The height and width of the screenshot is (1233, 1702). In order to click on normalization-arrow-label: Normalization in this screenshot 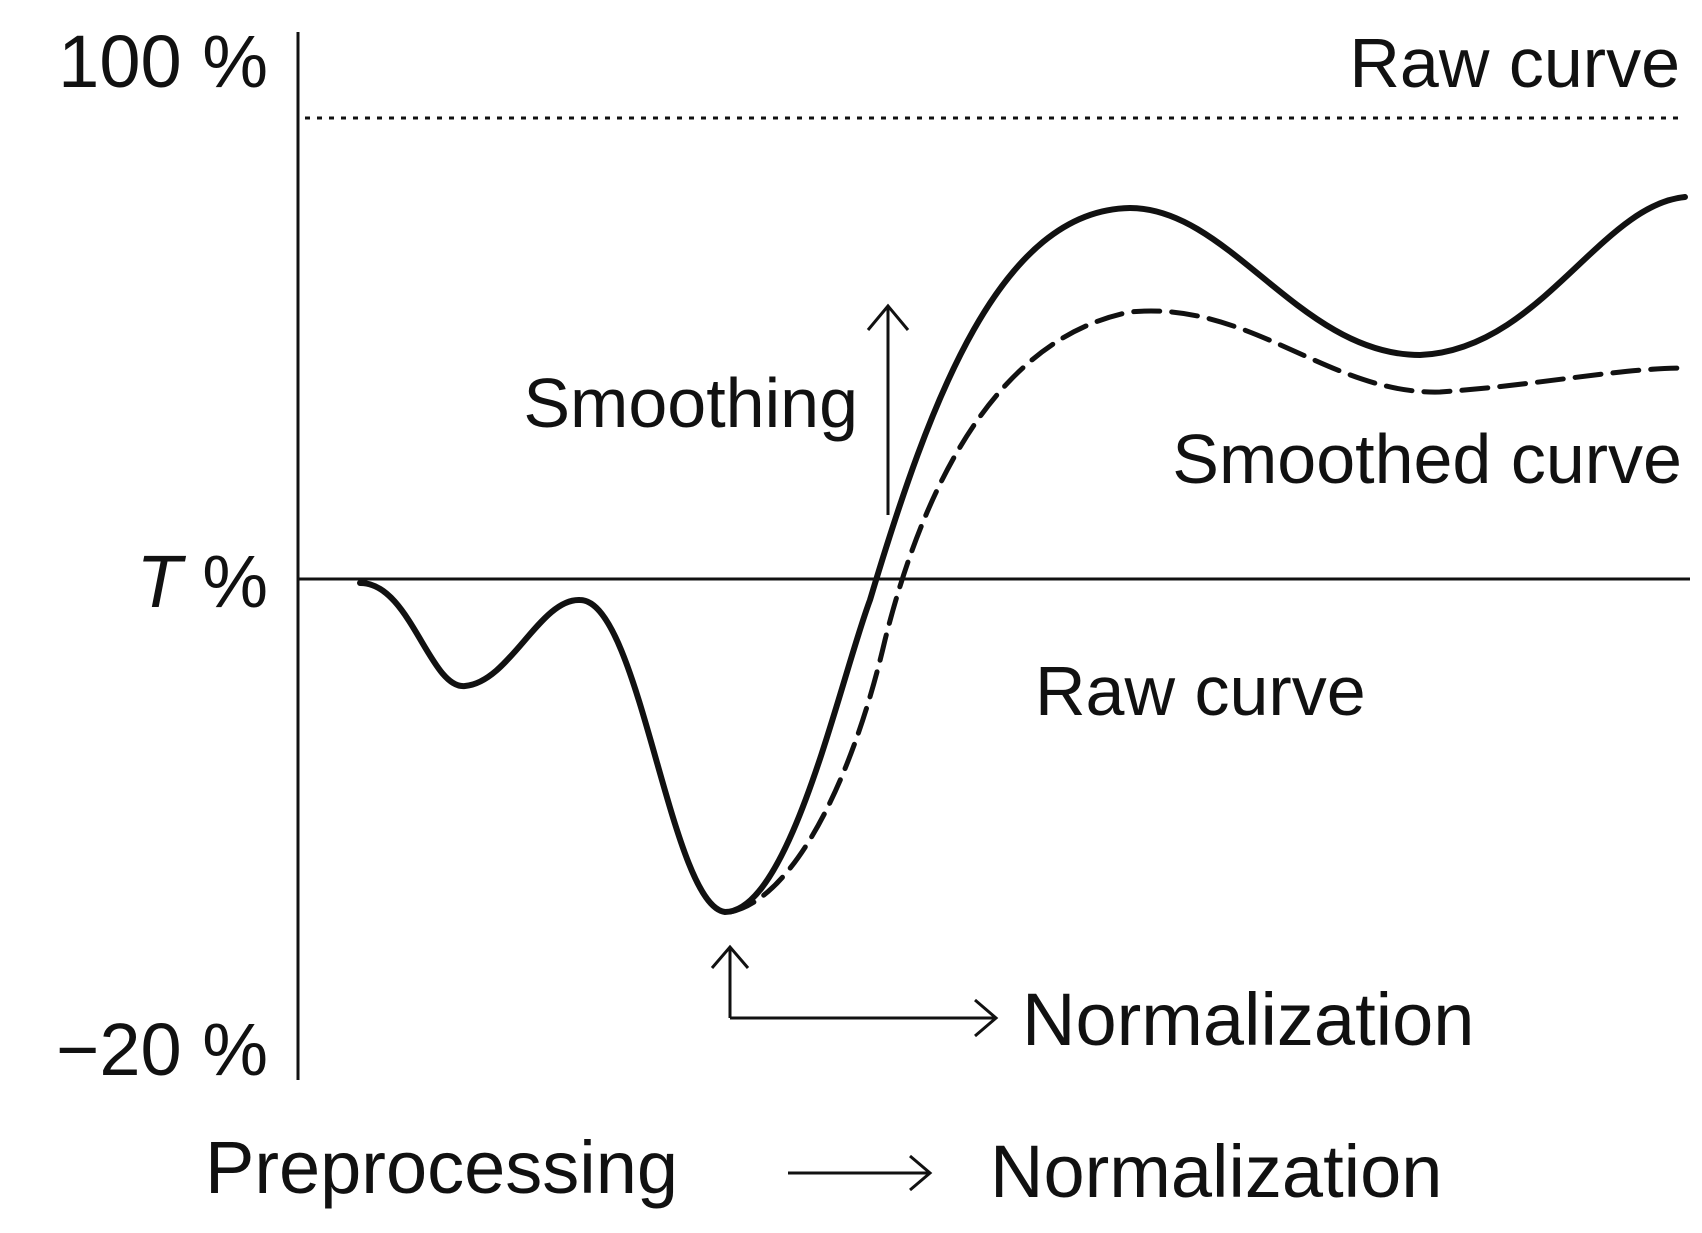, I will do `click(1248, 1019)`.